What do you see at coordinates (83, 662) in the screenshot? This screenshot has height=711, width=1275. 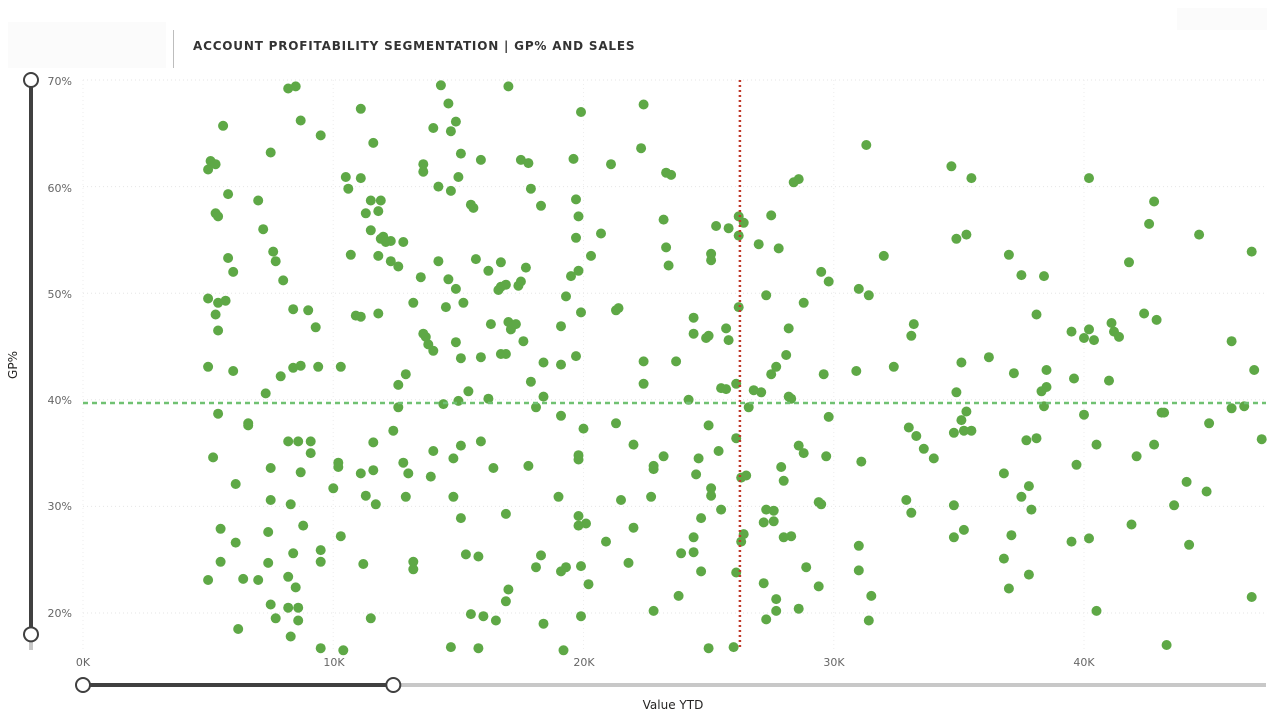 I see `x-tick-label: 0K` at bounding box center [83, 662].